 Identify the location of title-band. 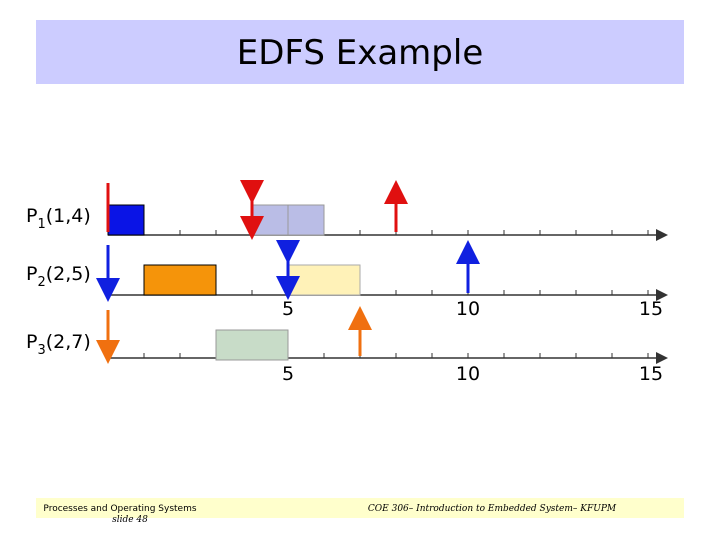
(360, 52).